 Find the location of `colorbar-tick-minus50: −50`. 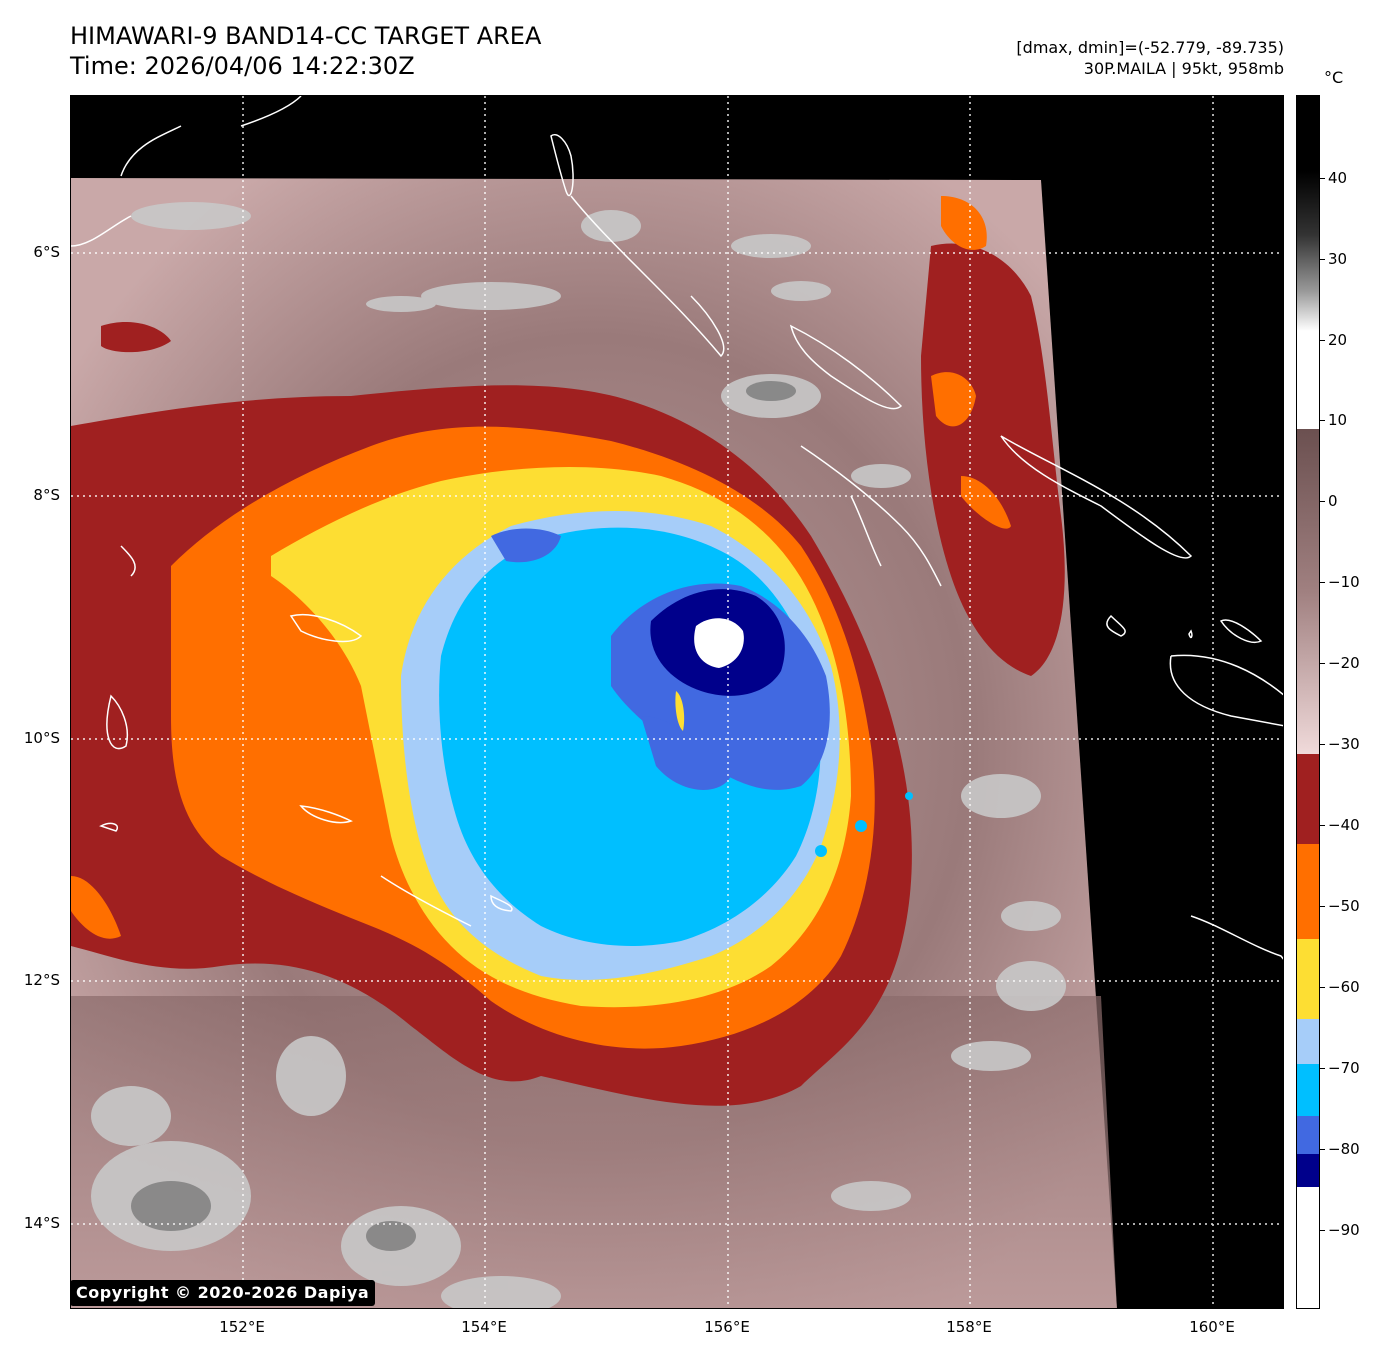

colorbar-tick-minus50: −50 is located at coordinates (1344, 906).